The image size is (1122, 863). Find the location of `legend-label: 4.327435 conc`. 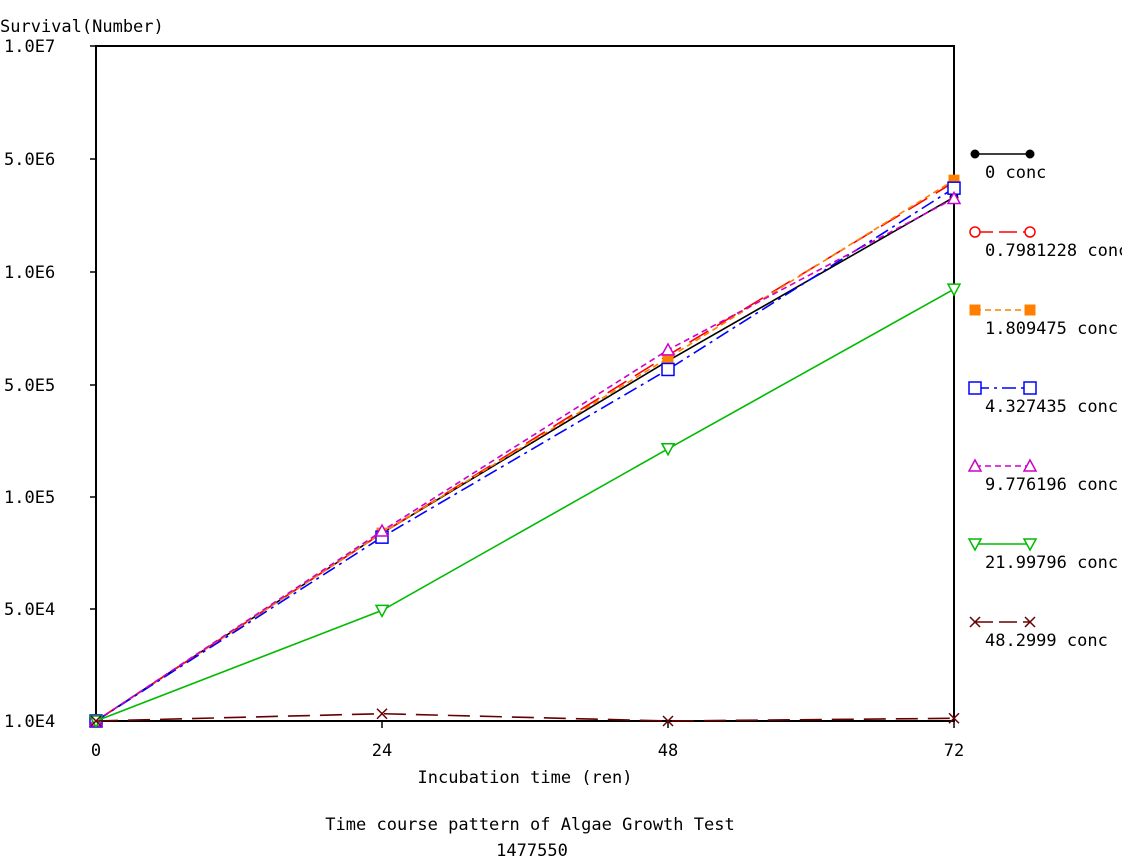

legend-label: 4.327435 conc is located at coordinates (1051, 407).